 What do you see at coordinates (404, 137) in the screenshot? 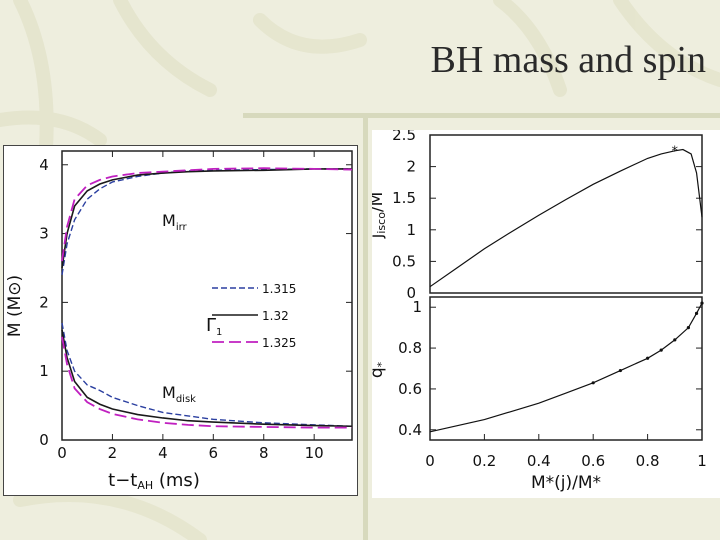
I see `y-tick-label: 2.5` at bounding box center [404, 137].